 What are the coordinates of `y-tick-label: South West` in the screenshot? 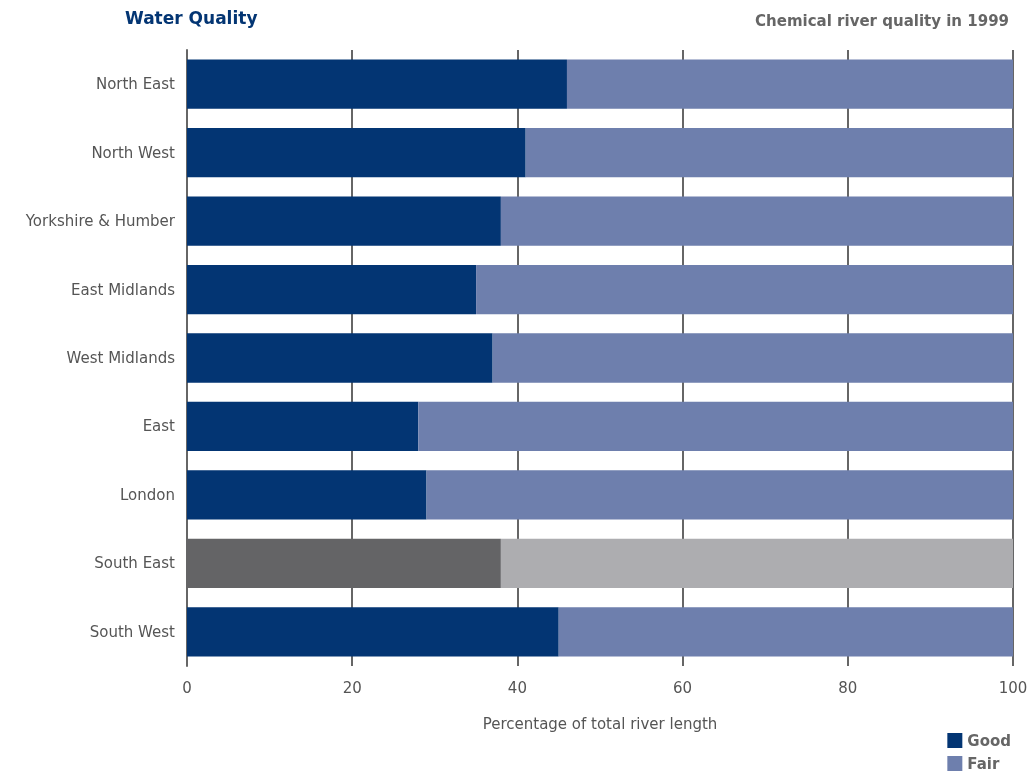 It's located at (132, 631).